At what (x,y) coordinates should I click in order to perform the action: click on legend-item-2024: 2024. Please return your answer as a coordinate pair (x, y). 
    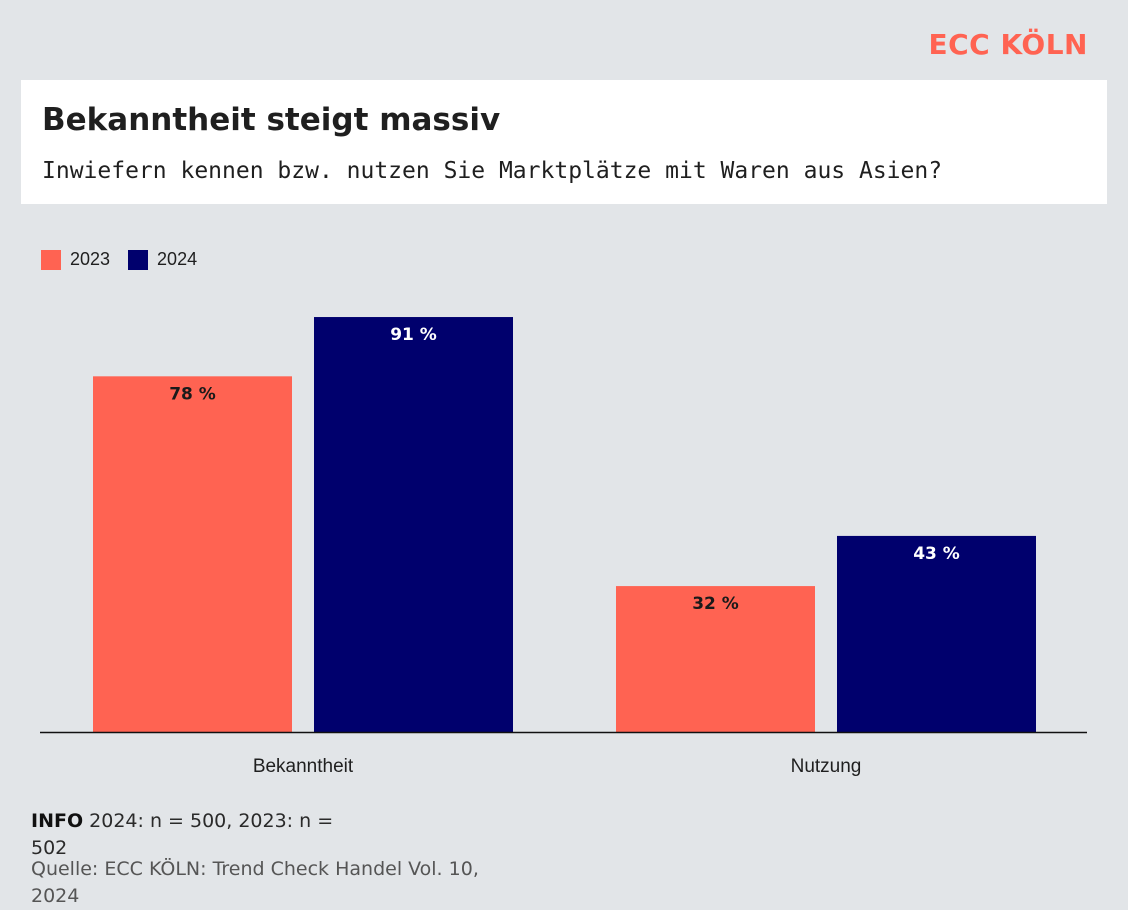
    Looking at the image, I should click on (162, 259).